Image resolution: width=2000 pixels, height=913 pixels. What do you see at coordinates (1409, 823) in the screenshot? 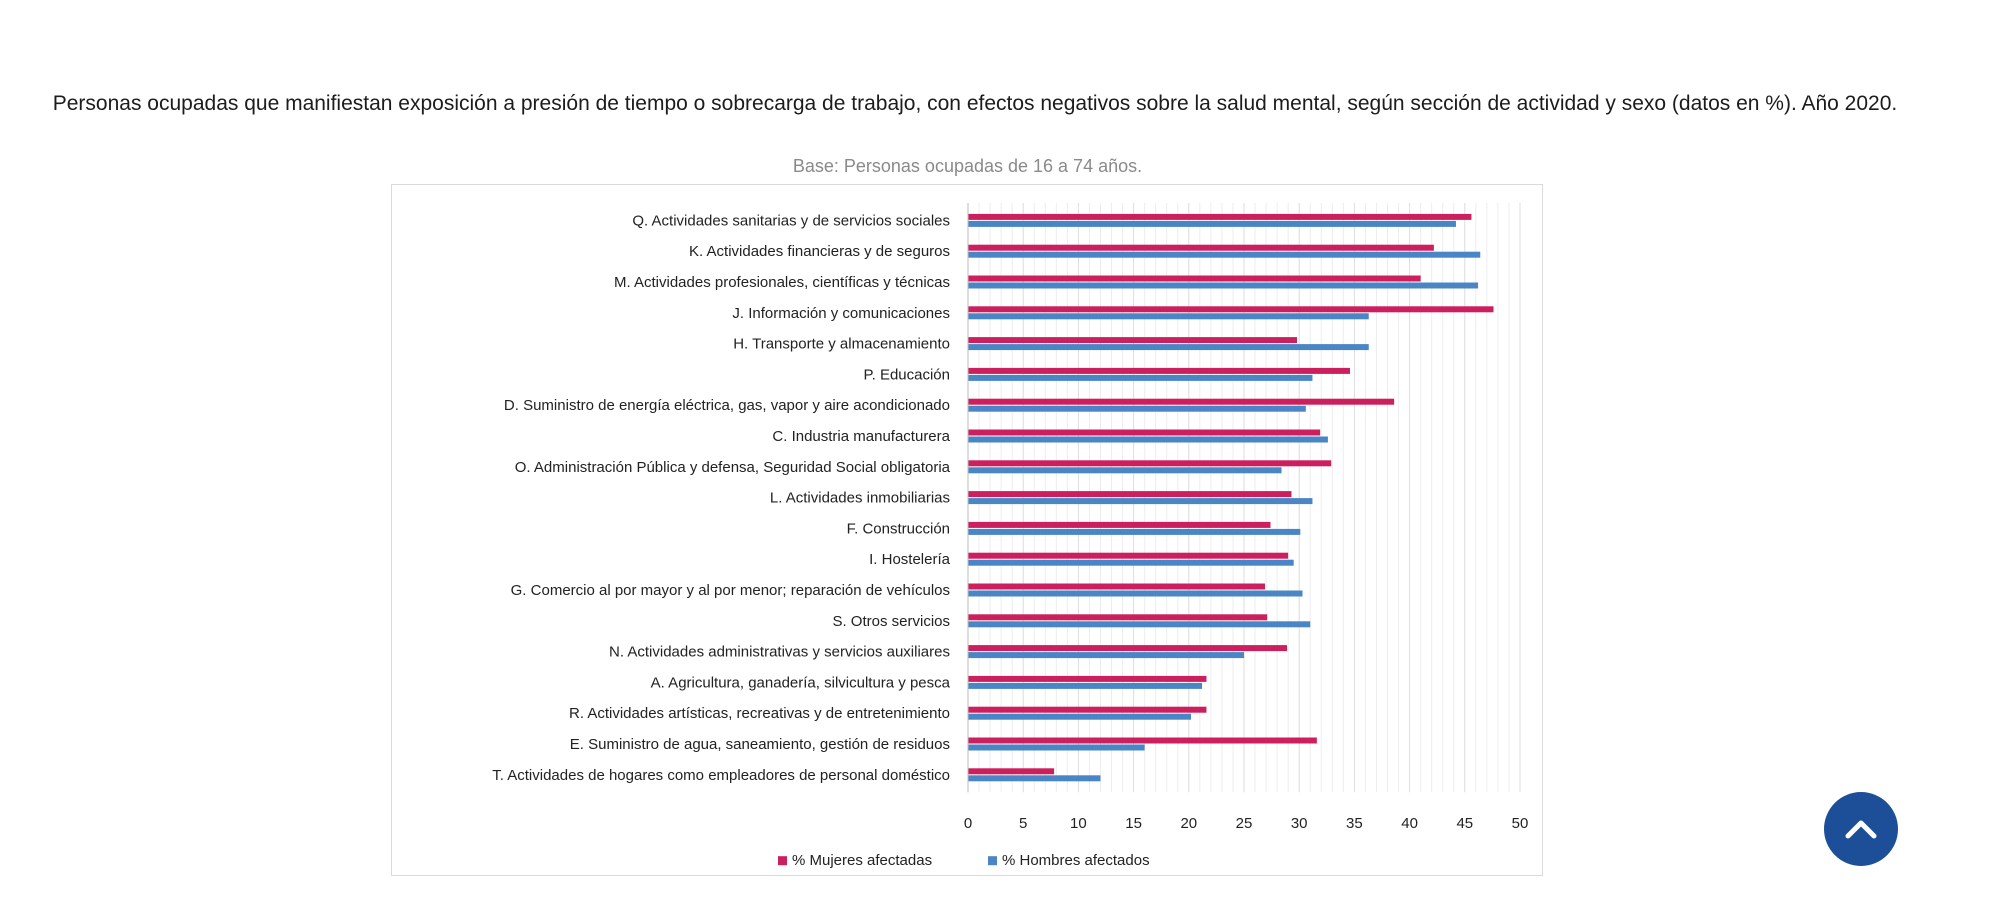
I see `x-tick-label: 40` at bounding box center [1409, 823].